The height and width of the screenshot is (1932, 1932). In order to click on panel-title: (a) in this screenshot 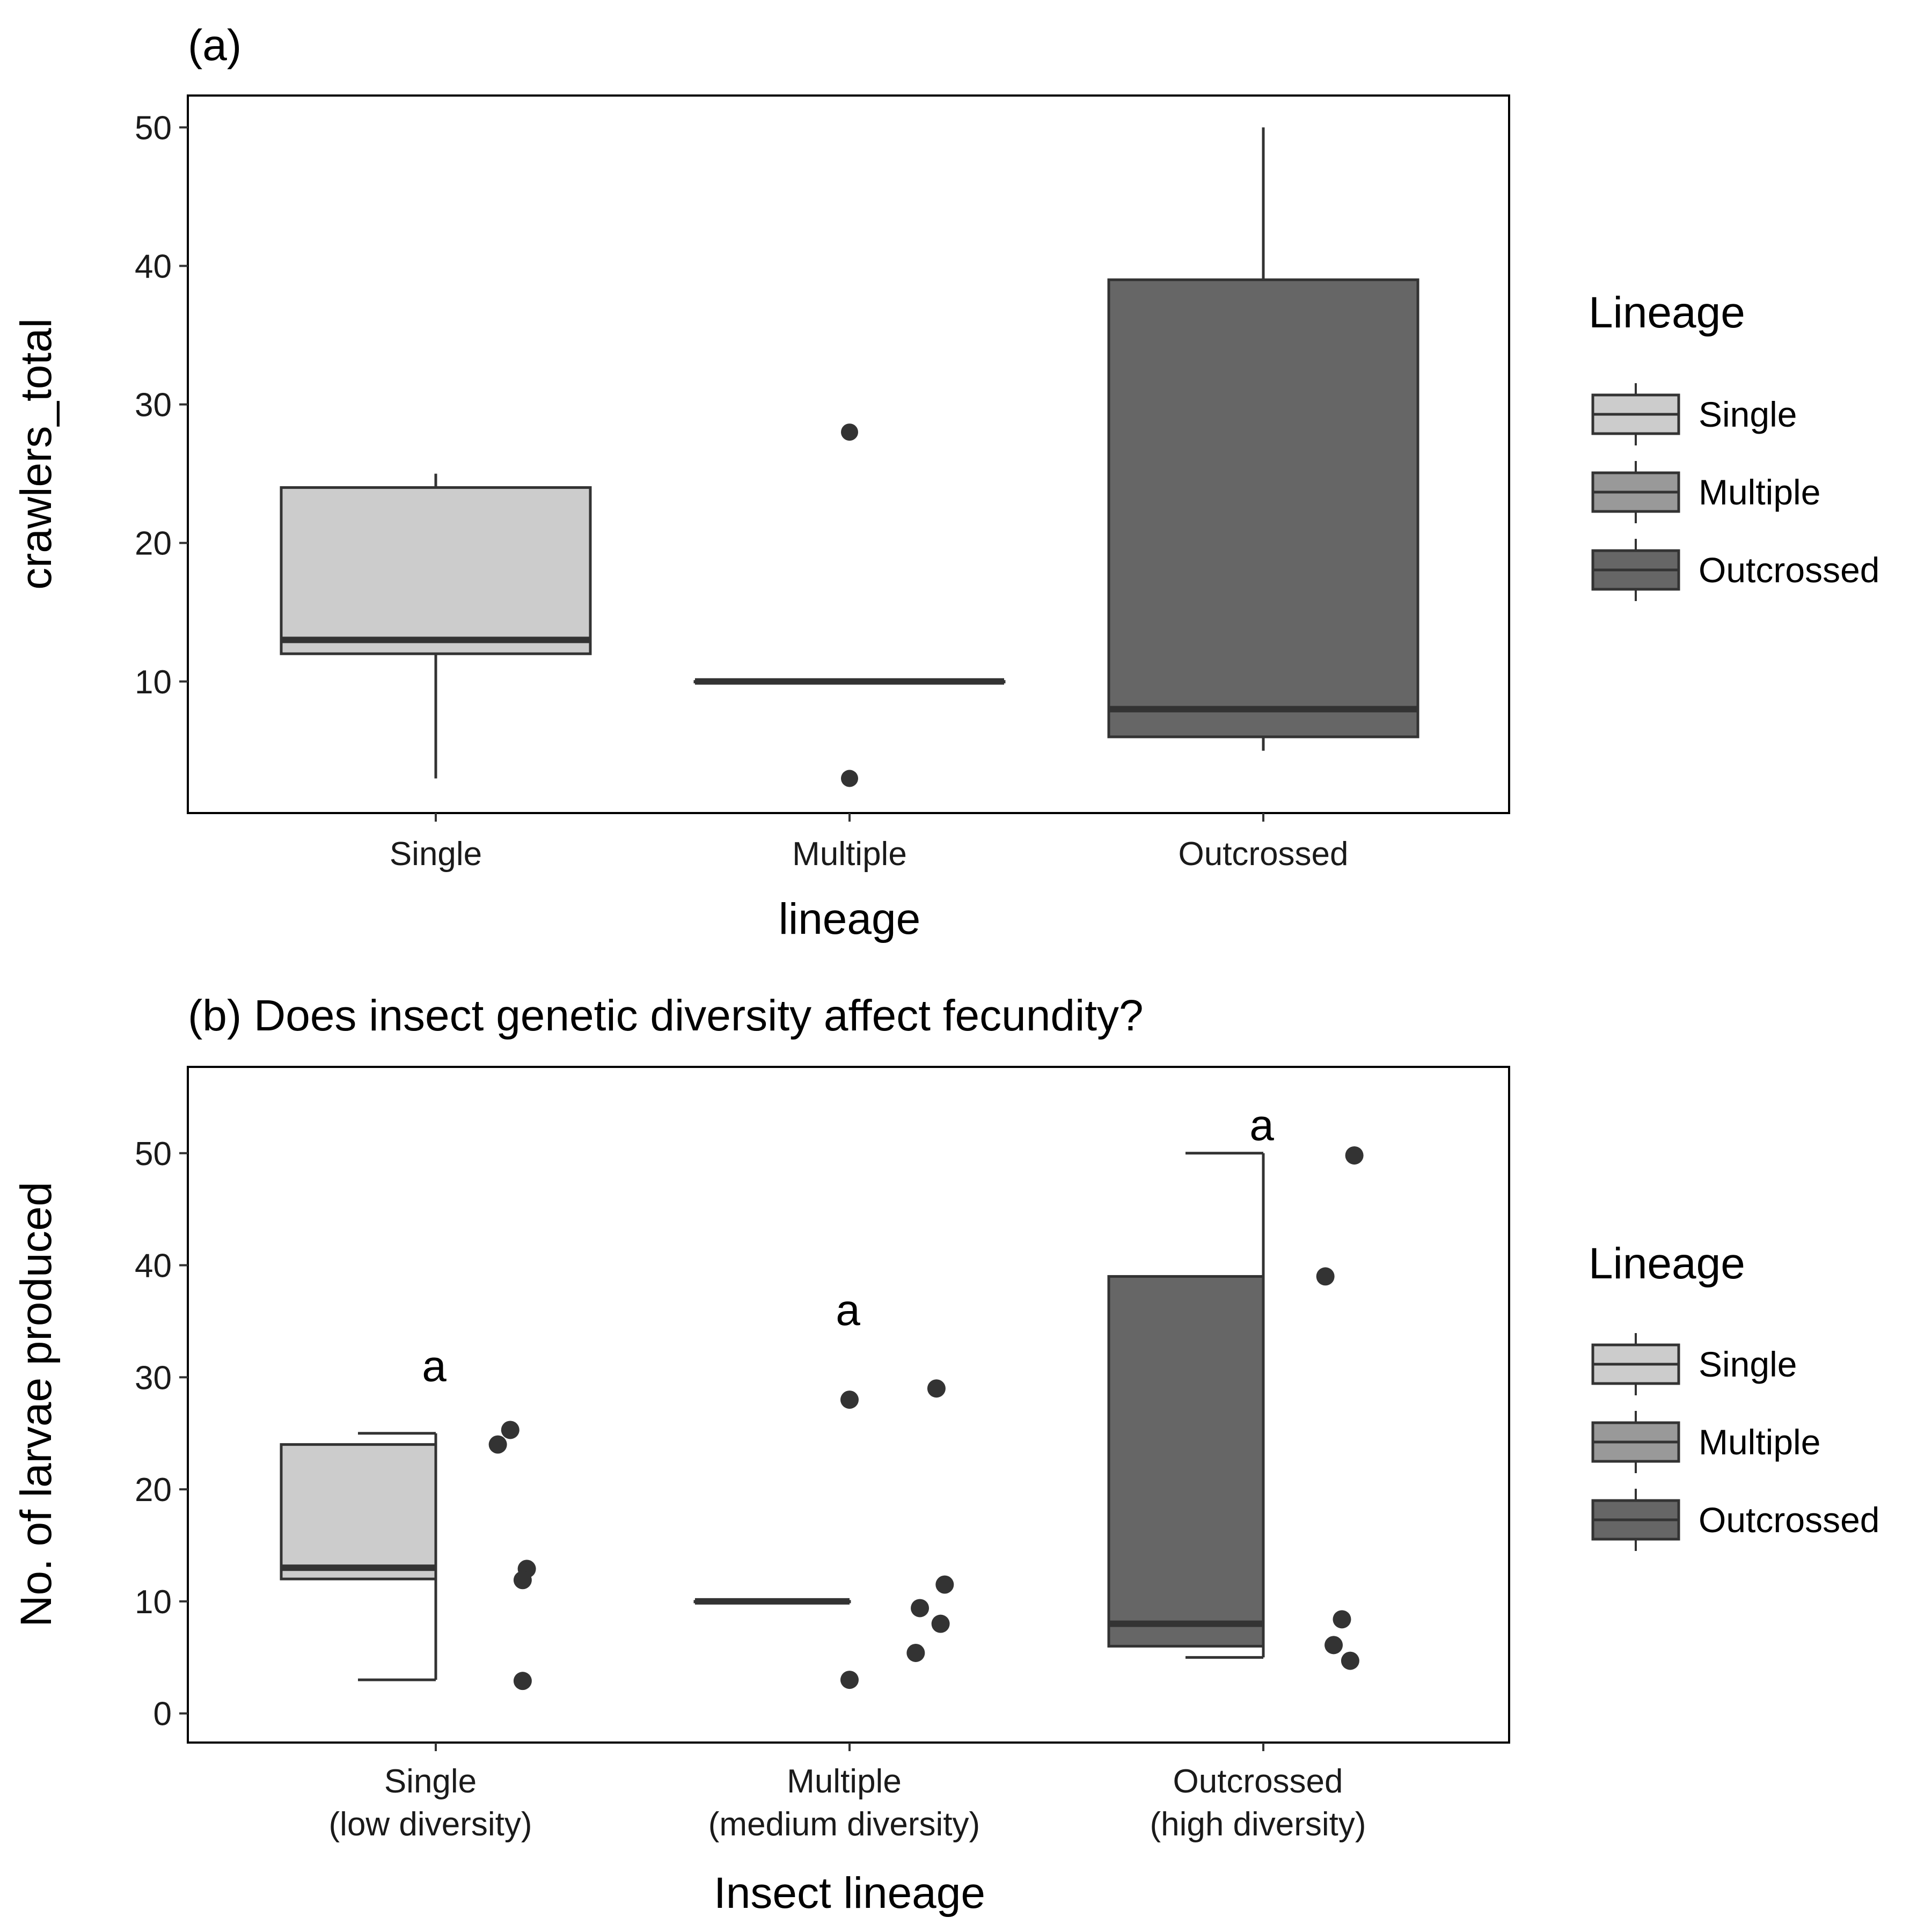, I will do `click(214, 45)`.